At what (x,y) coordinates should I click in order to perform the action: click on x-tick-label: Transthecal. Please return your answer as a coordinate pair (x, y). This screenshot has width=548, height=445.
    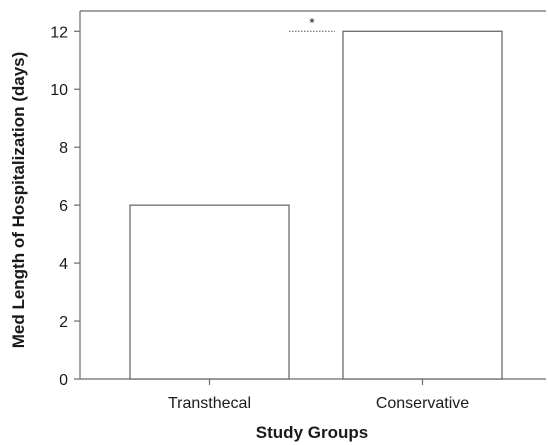
    Looking at the image, I should click on (209, 403).